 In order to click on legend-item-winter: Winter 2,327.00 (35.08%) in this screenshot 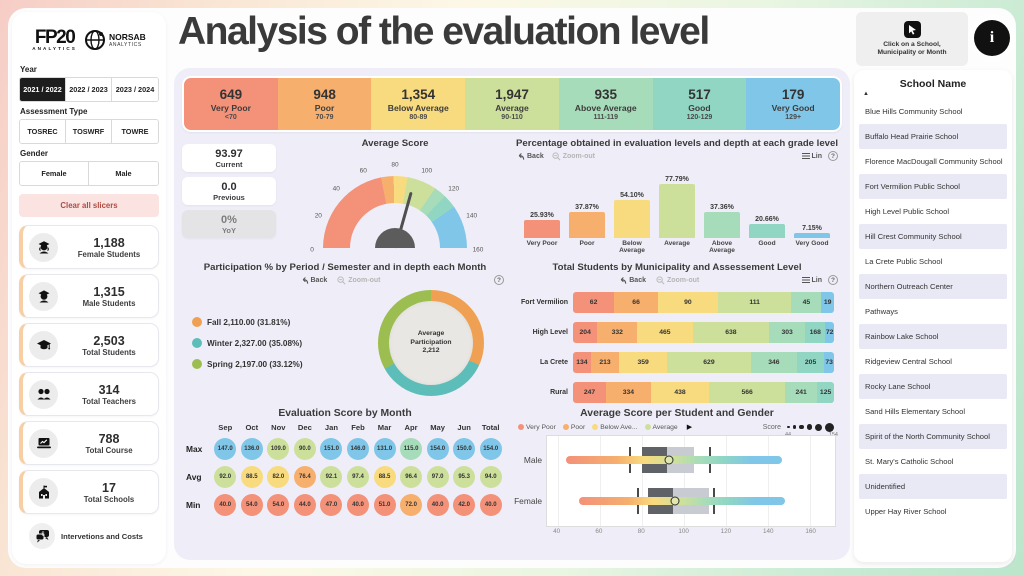, I will do `click(285, 343)`.